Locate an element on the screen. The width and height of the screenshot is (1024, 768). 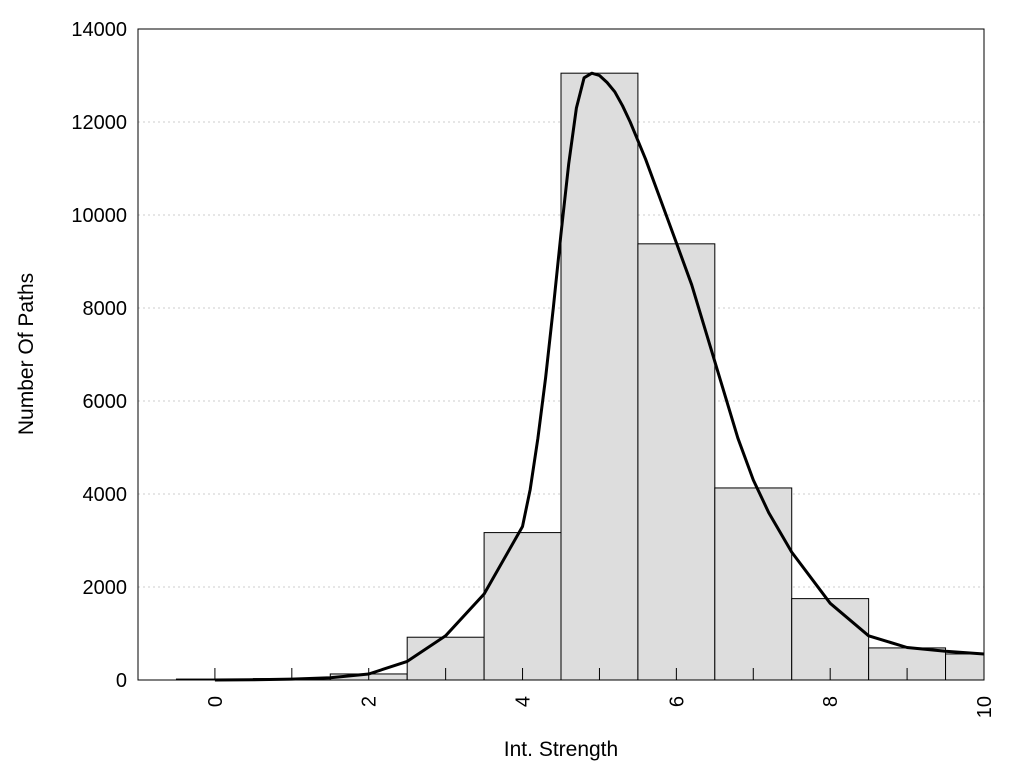
y-tick-label: 12000 is located at coordinates (99, 123).